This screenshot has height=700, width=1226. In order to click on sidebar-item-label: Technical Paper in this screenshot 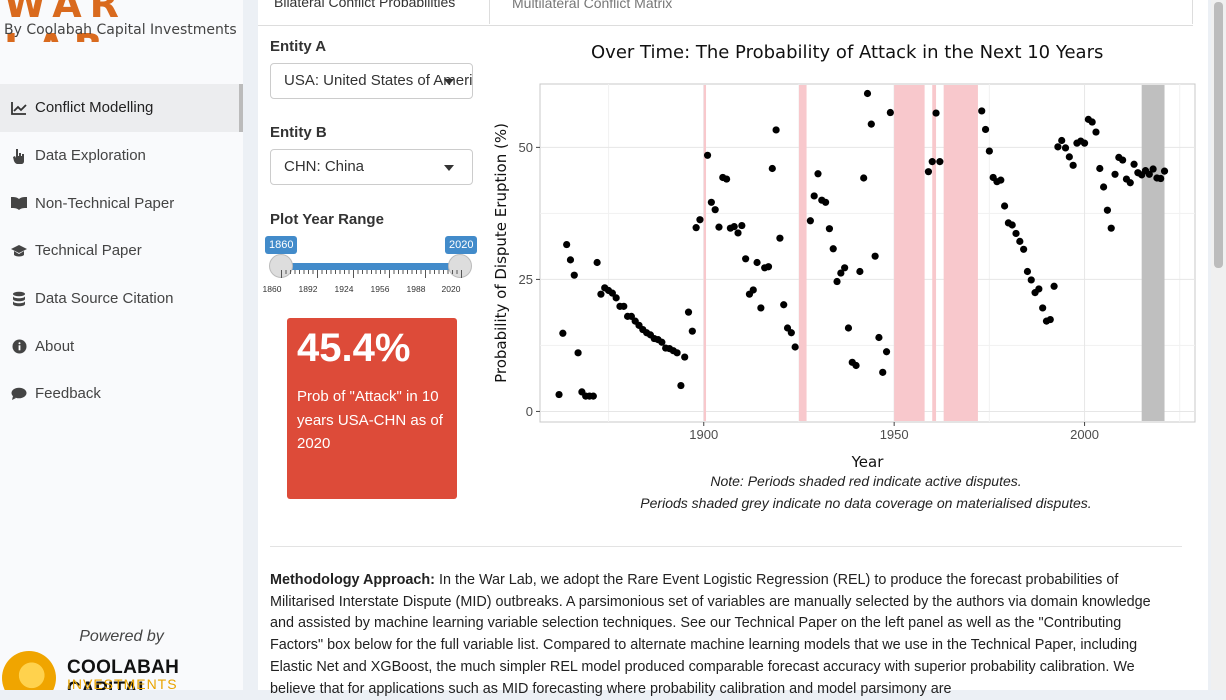, I will do `click(88, 251)`.